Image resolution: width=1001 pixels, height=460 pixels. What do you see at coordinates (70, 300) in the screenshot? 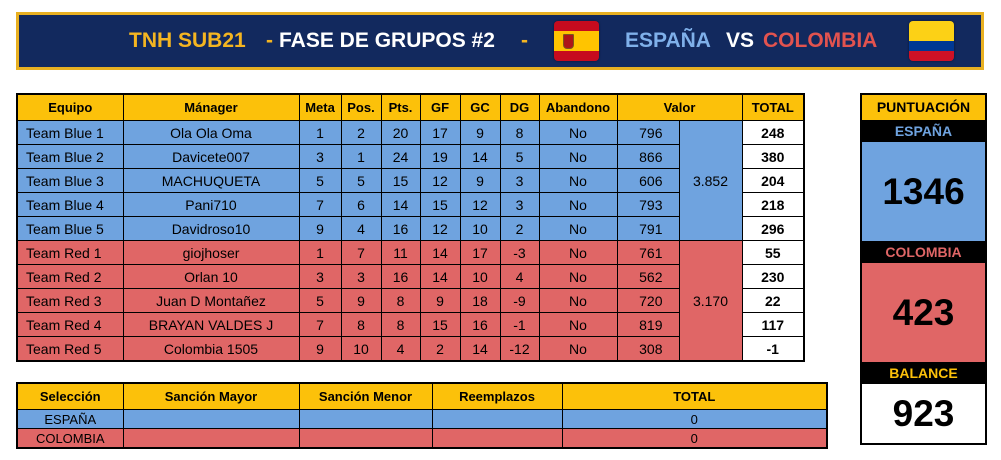
I see `team-cell: Team Red 3` at bounding box center [70, 300].